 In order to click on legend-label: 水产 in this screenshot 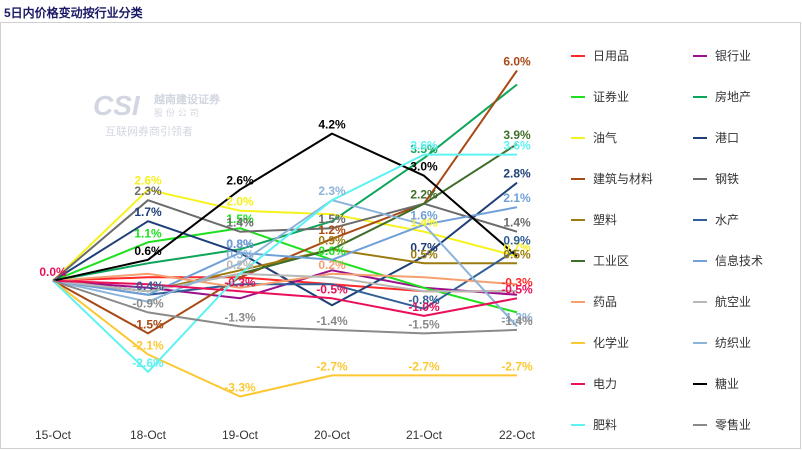, I will do `click(727, 220)`.